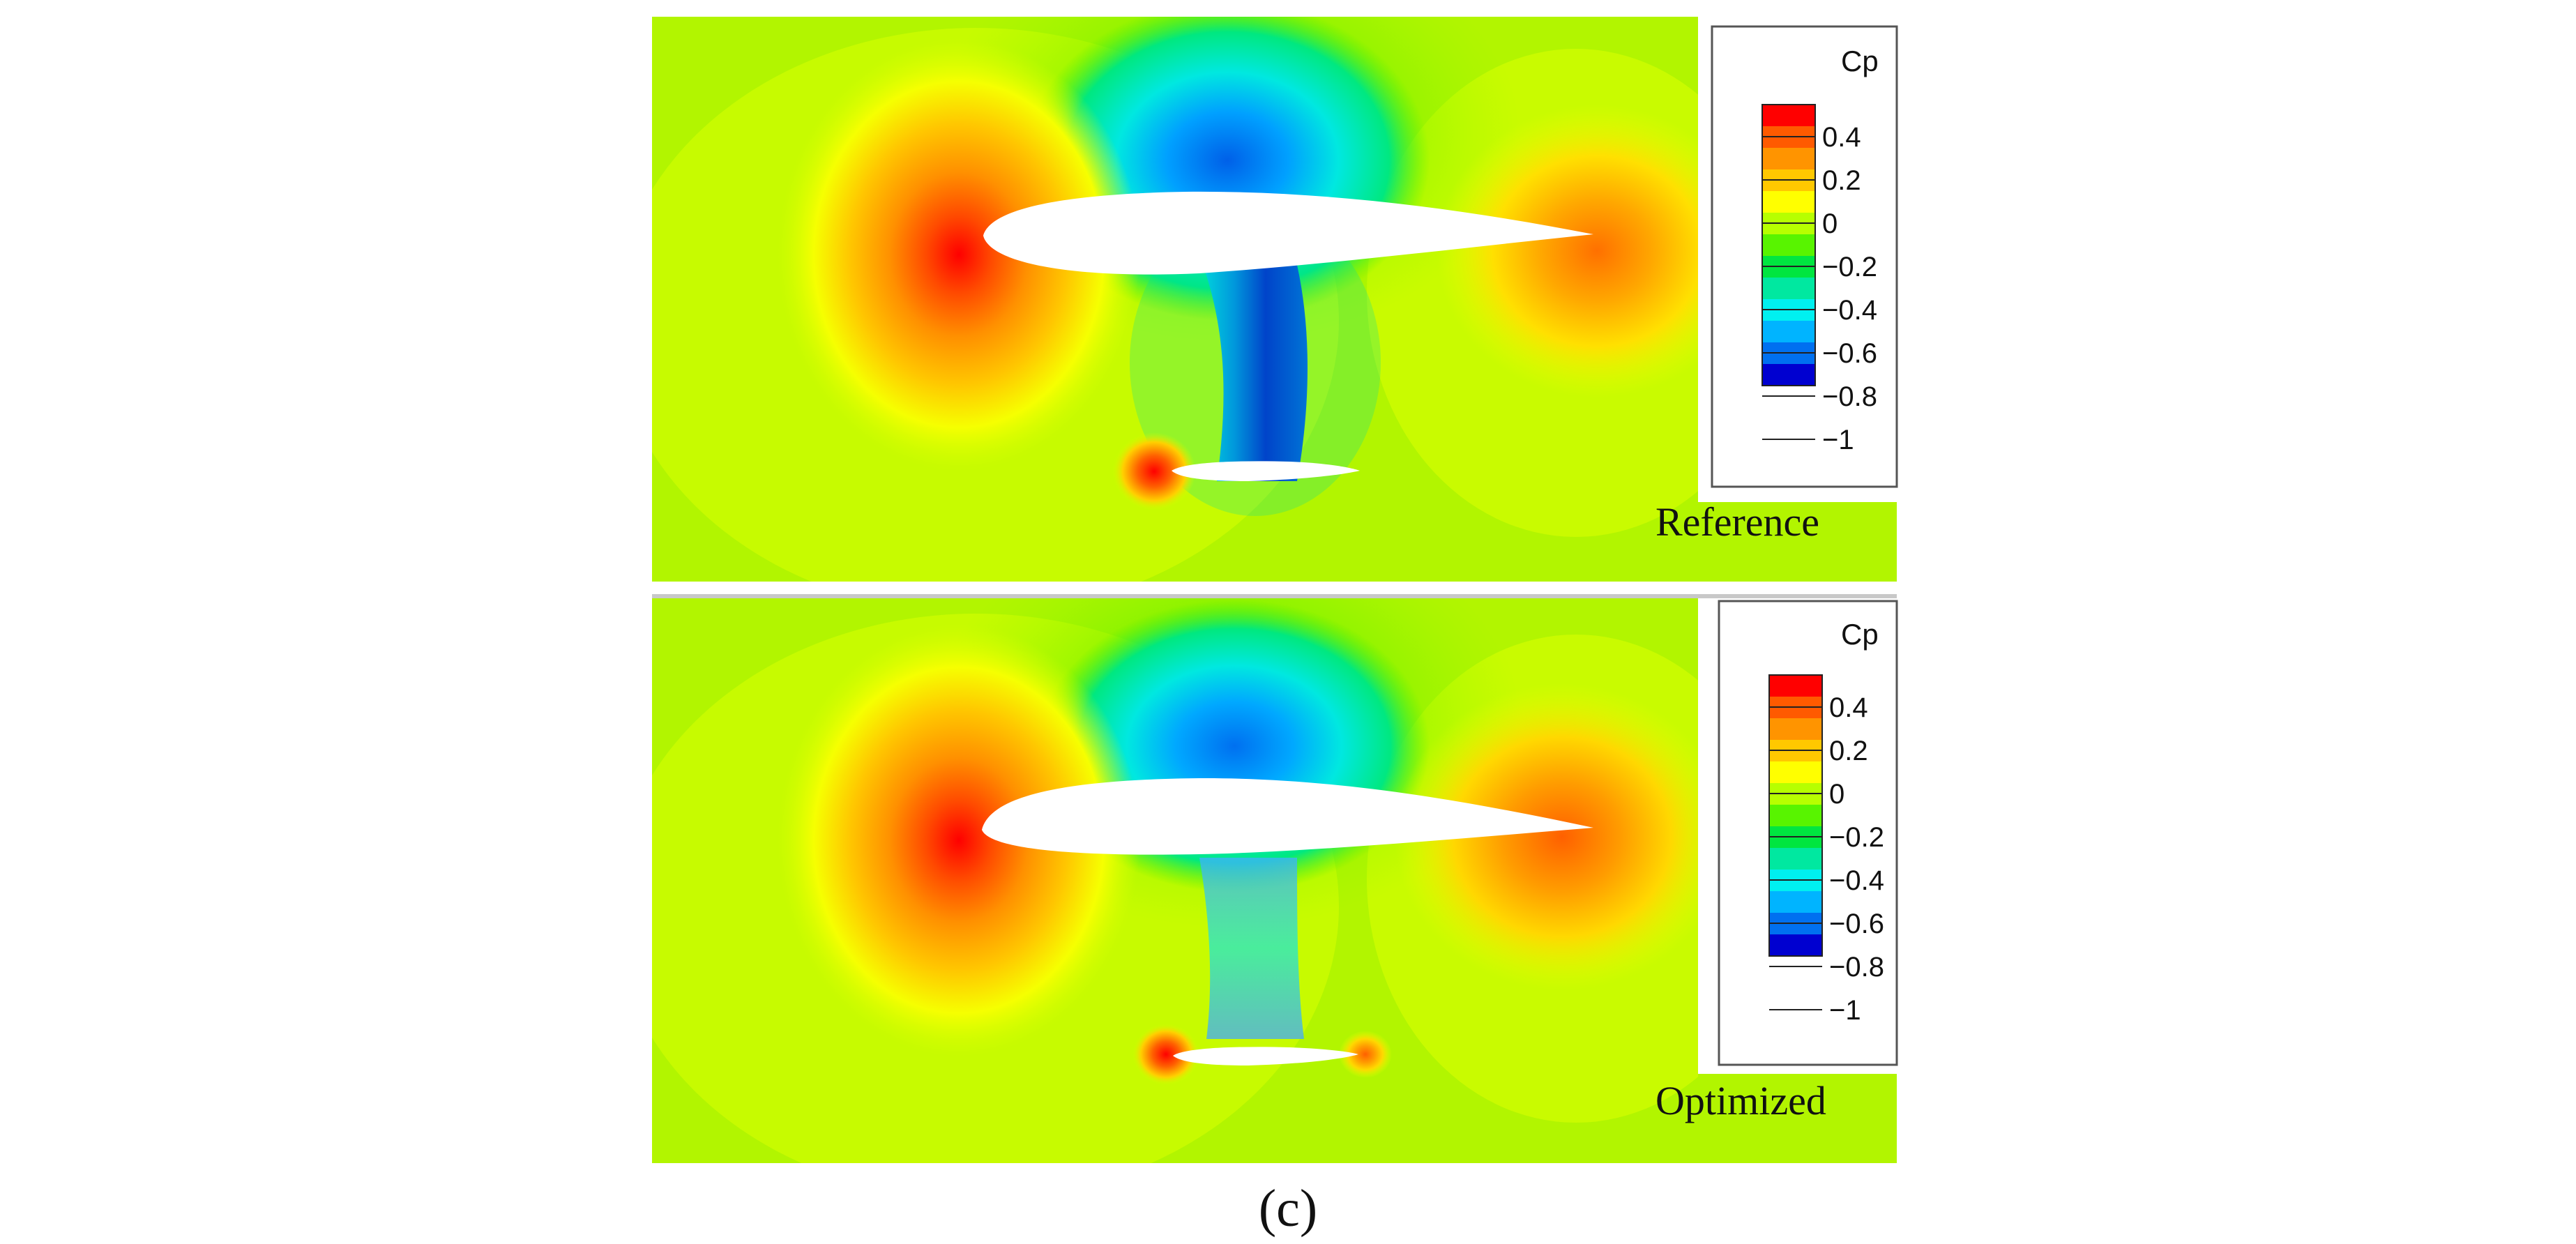 This screenshot has width=2576, height=1244. I want to click on panel-divider, so click(1274, 596).